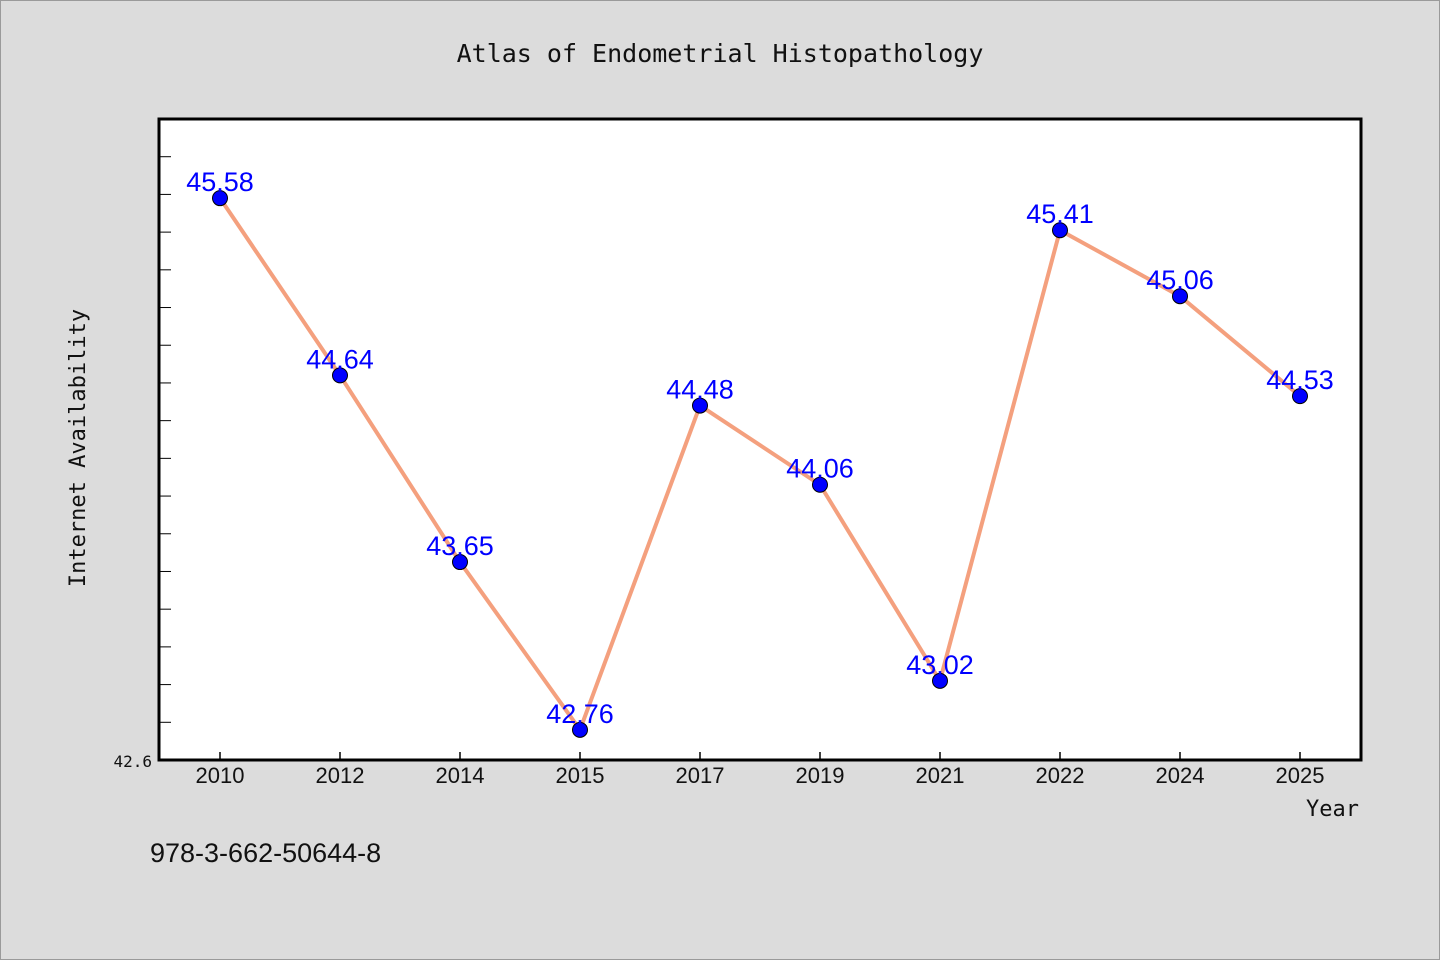 Image resolution: width=1440 pixels, height=960 pixels. Describe the element at coordinates (580, 714) in the screenshot. I see `data-label-2015: 42.76` at that location.